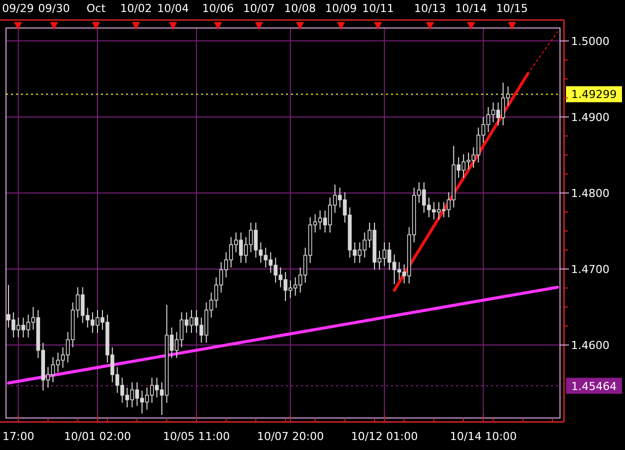 The width and height of the screenshot is (625, 450). I want to click on y-tick-label: 1.4600, so click(590, 345).